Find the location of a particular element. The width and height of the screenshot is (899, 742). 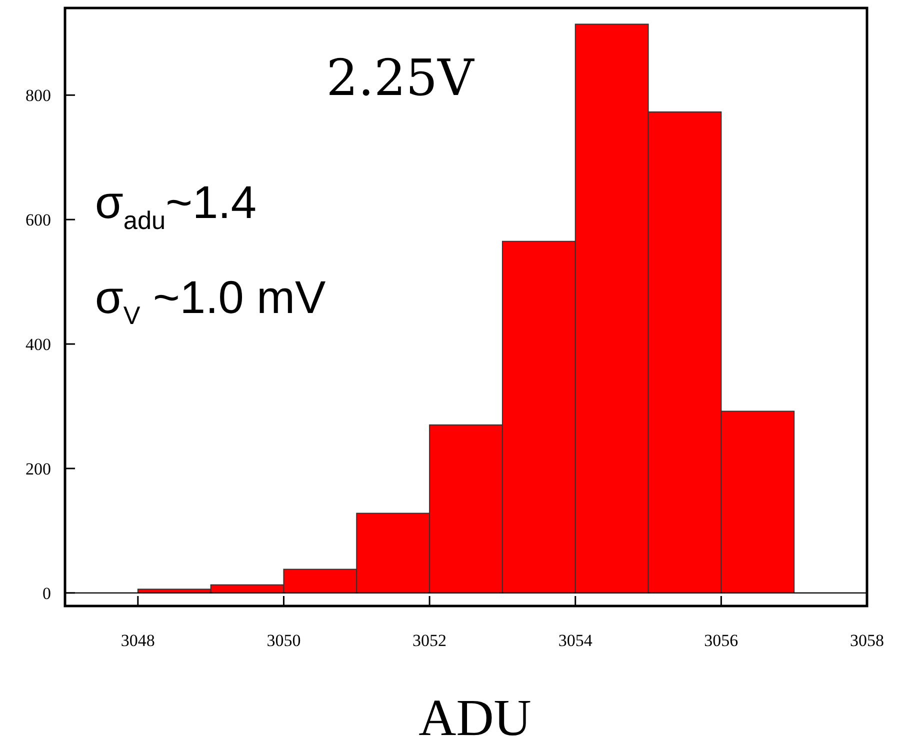

annotation: 2.25V is located at coordinates (400, 78).